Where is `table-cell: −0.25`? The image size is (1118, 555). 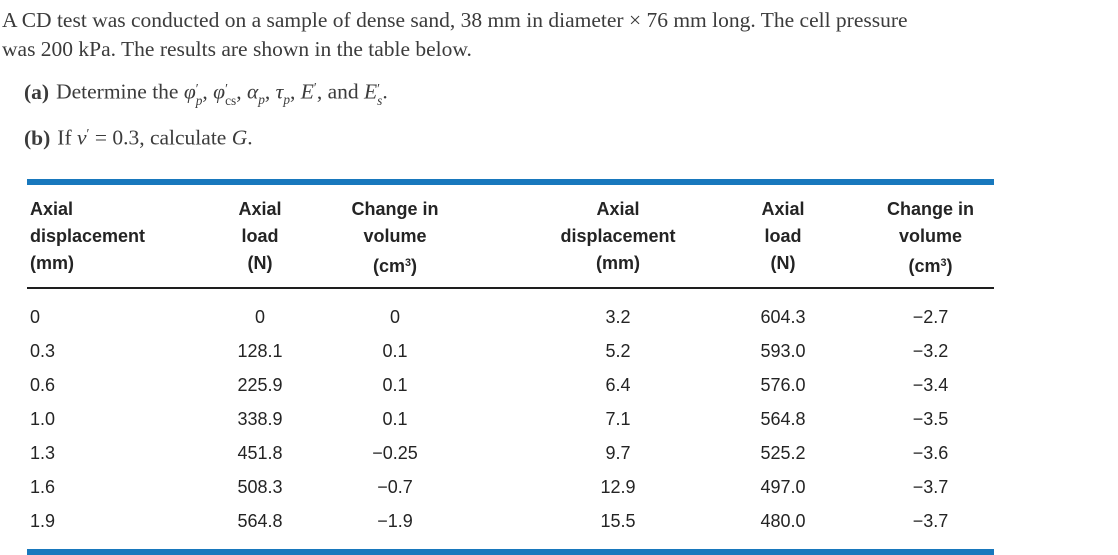 table-cell: −0.25 is located at coordinates (395, 453).